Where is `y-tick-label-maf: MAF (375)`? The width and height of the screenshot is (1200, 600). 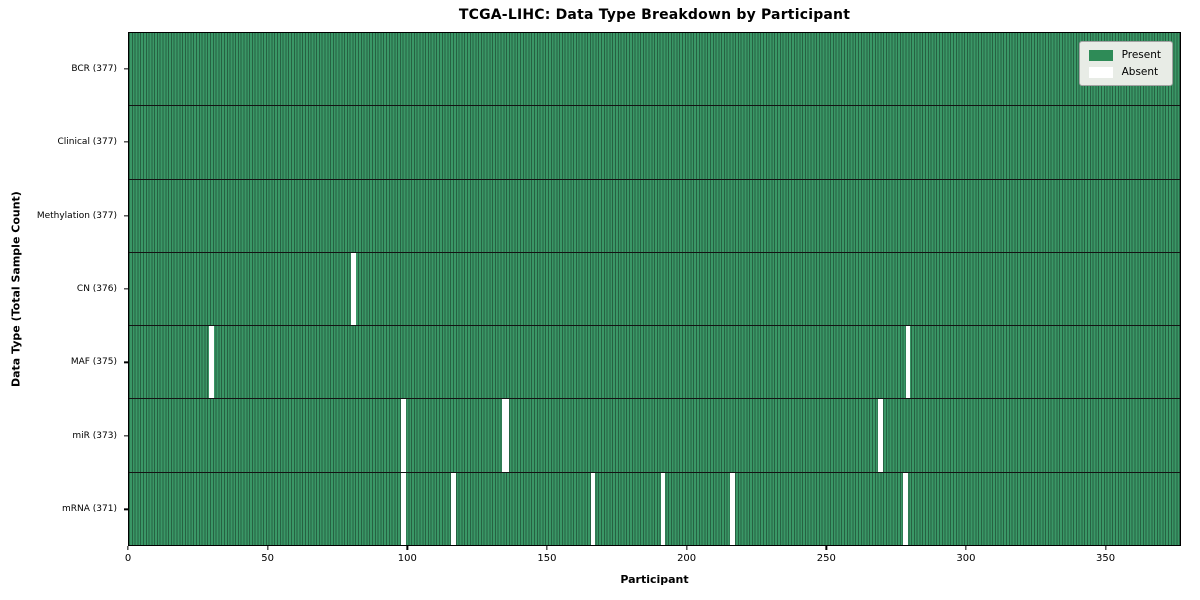
y-tick-label-maf: MAF (375) is located at coordinates (93, 362).